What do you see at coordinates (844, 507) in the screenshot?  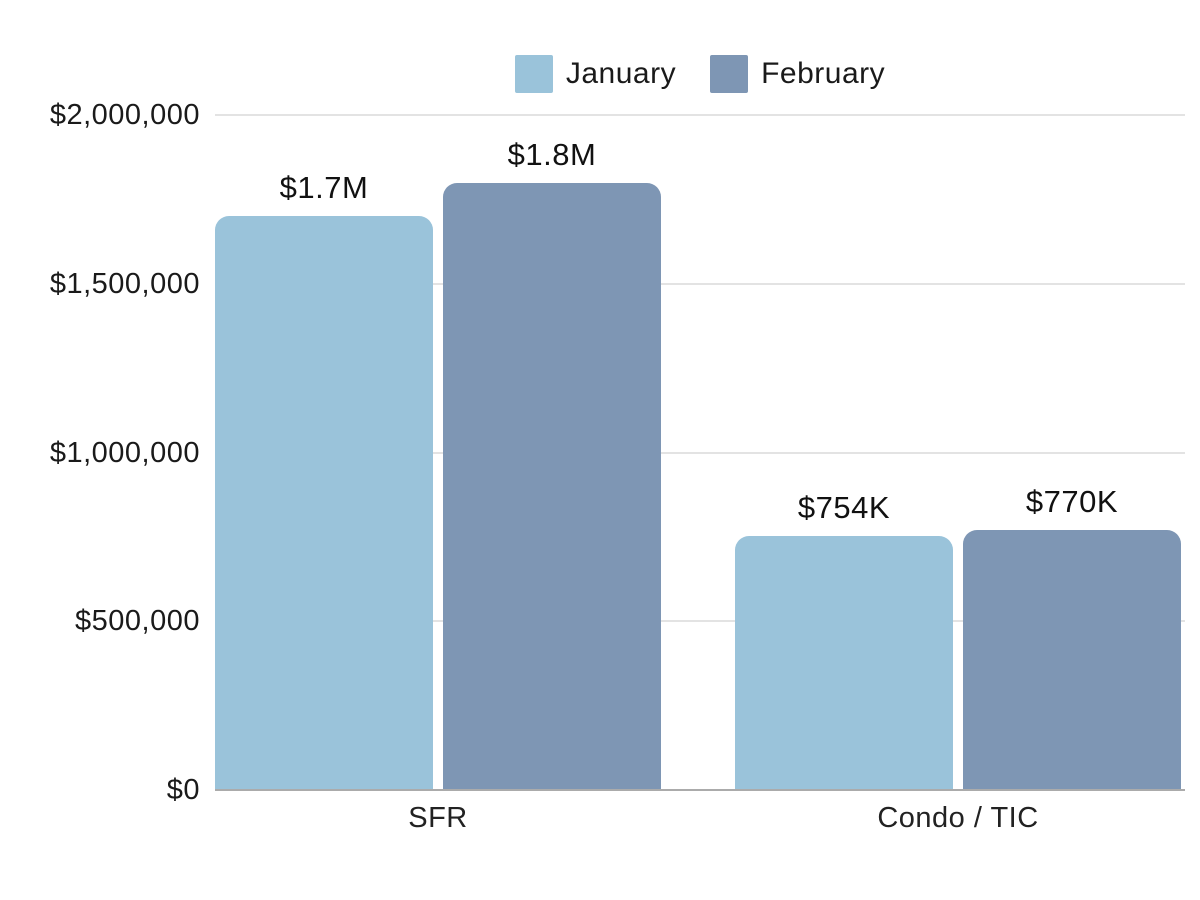 I see `bar-value-label-january-condo-tic: $754K` at bounding box center [844, 507].